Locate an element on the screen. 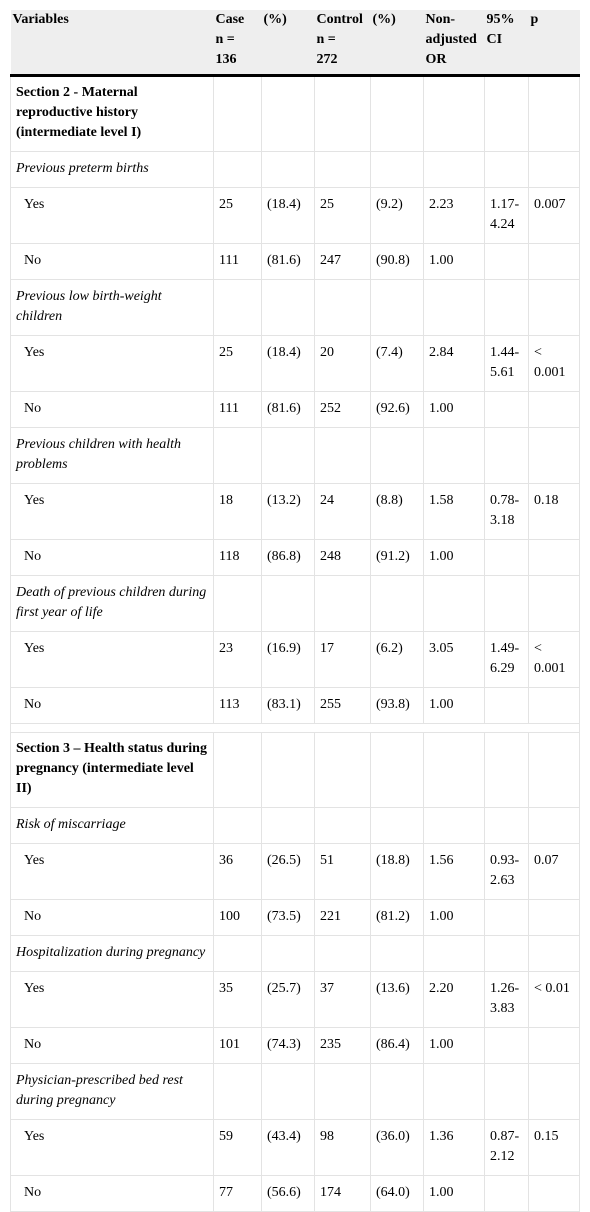 The image size is (590, 1212). variable-row: Previous children with health problems is located at coordinates (295, 455).